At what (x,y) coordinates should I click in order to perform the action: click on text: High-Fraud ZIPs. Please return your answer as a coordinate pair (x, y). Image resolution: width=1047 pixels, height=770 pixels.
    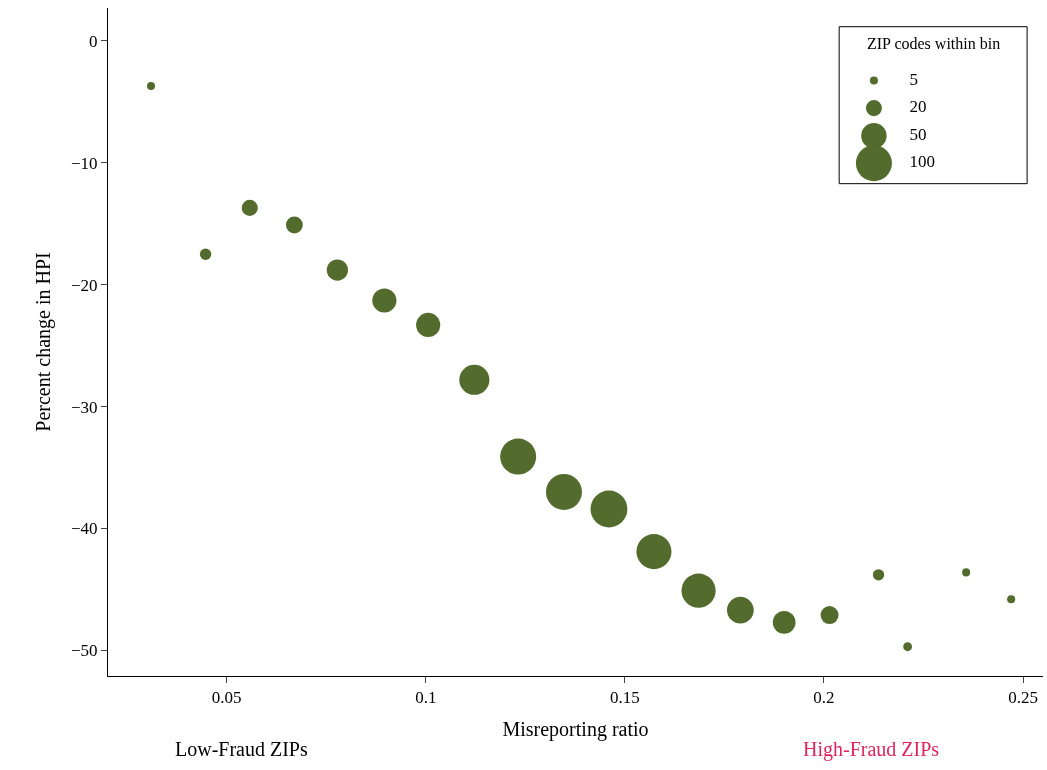
    Looking at the image, I should click on (871, 749).